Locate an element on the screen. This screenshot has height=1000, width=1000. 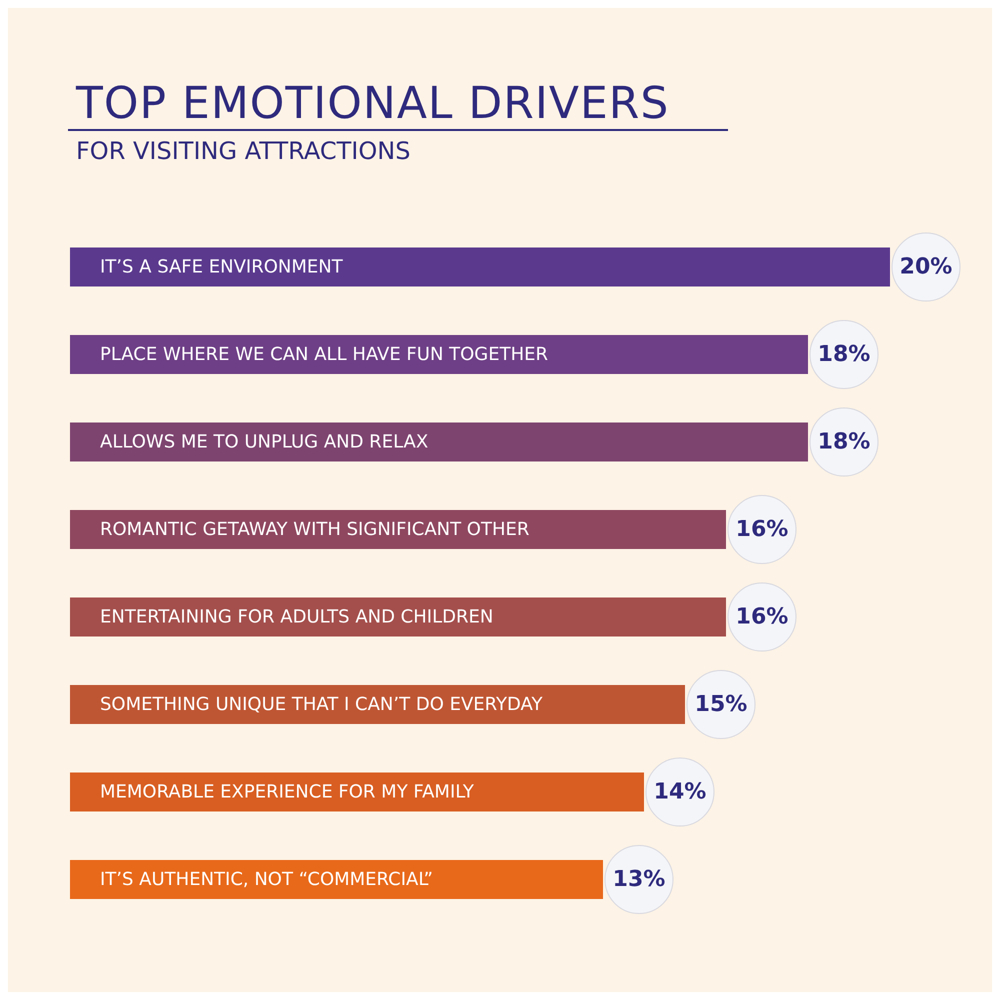
chart-subtitle: FOR VISITING ATTRACTIONS is located at coordinates (243, 151).